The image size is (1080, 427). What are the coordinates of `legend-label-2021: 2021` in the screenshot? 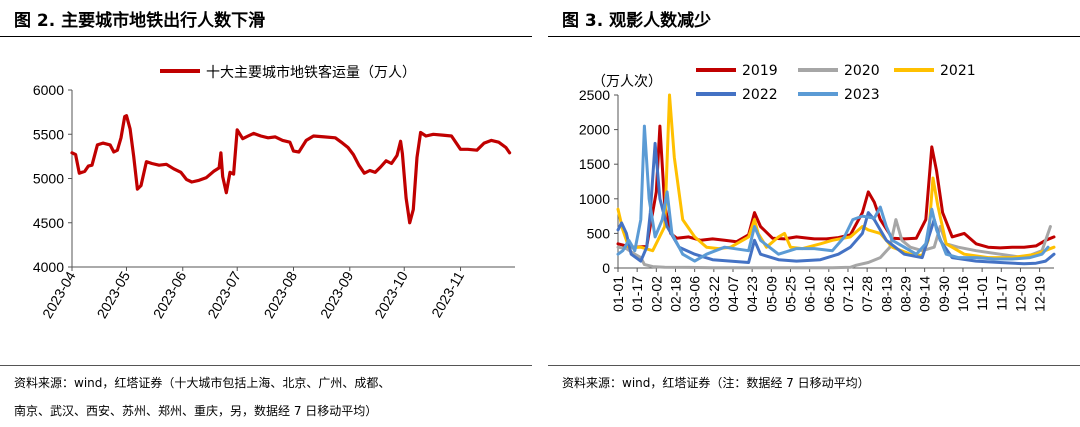 It's located at (958, 71).